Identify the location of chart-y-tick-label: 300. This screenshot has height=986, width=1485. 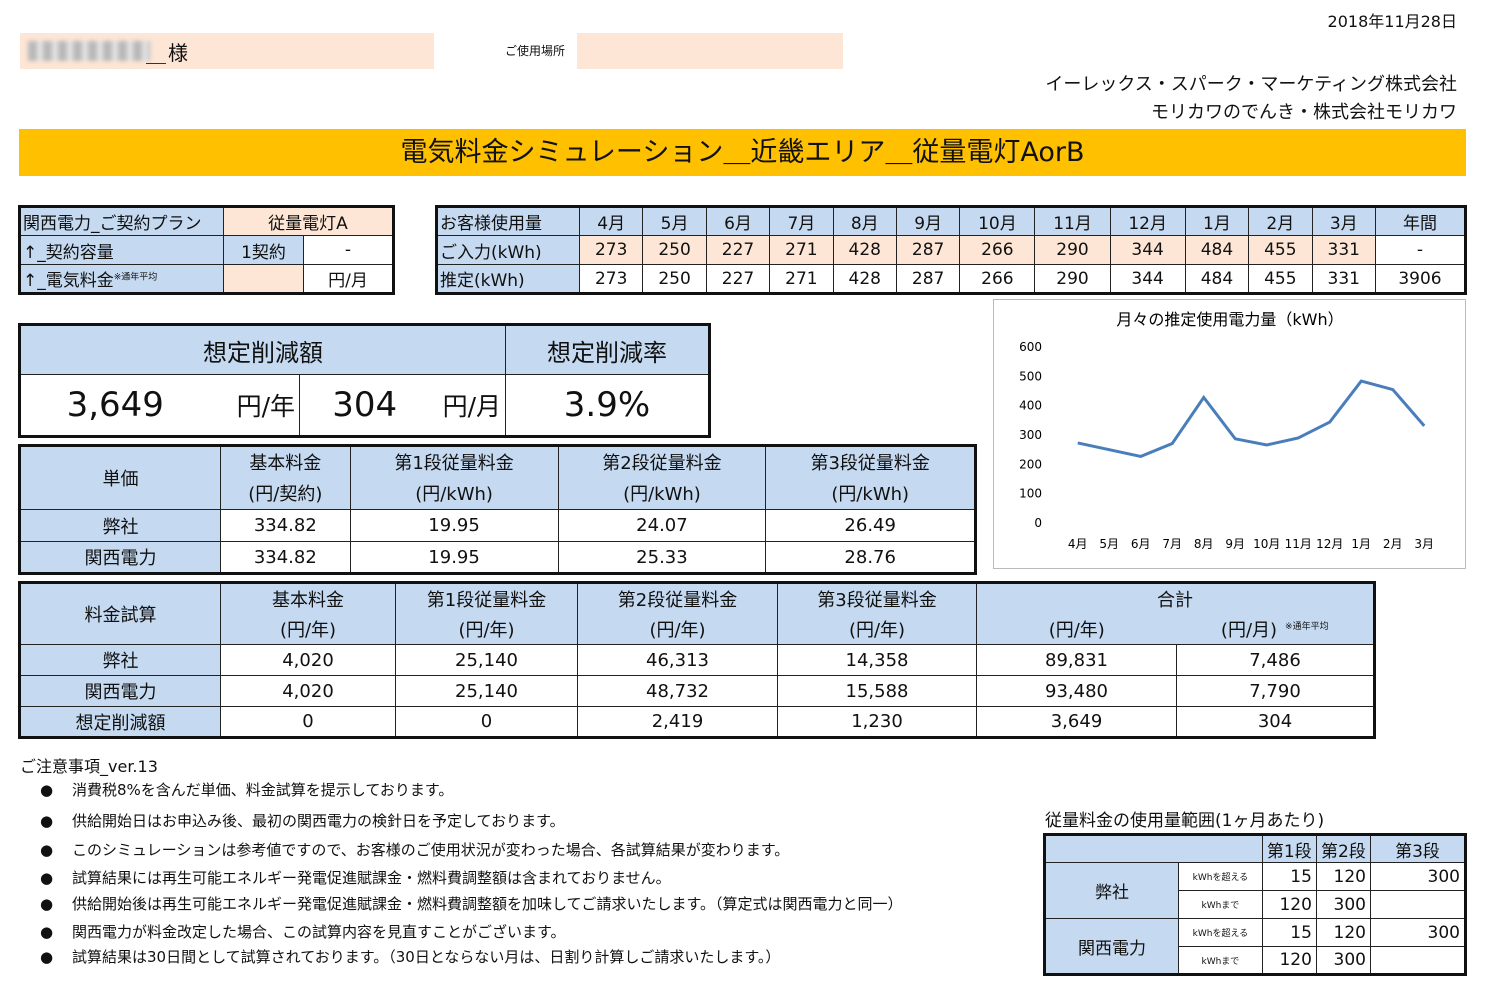
(1030, 435).